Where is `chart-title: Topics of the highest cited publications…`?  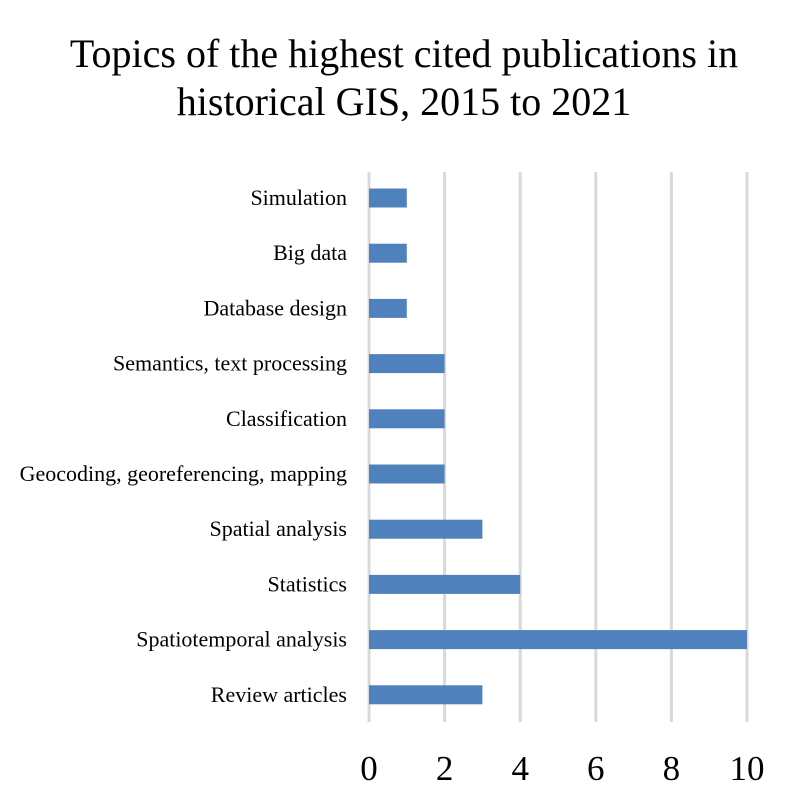
chart-title: Topics of the highest cited publications… is located at coordinates (404, 78).